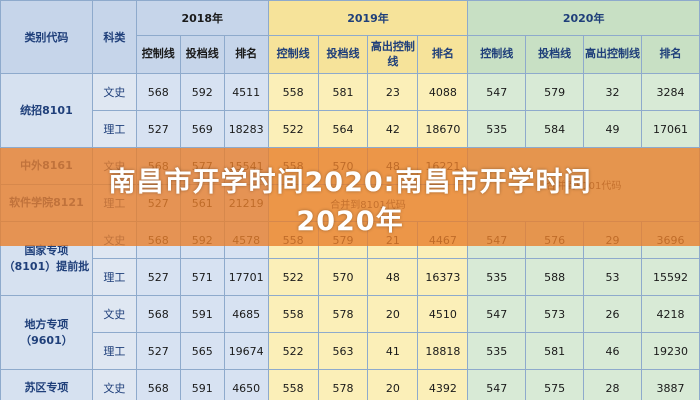  I want to click on subheader-2018-col-1: 投档线, so click(202, 54).